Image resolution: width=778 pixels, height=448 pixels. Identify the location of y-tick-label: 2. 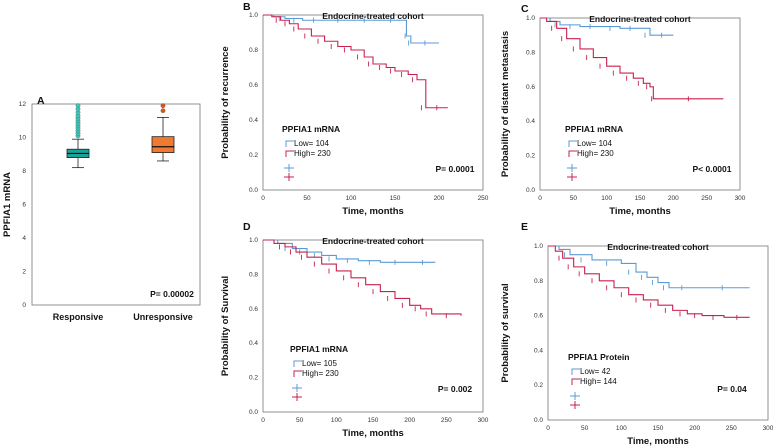
(24, 272).